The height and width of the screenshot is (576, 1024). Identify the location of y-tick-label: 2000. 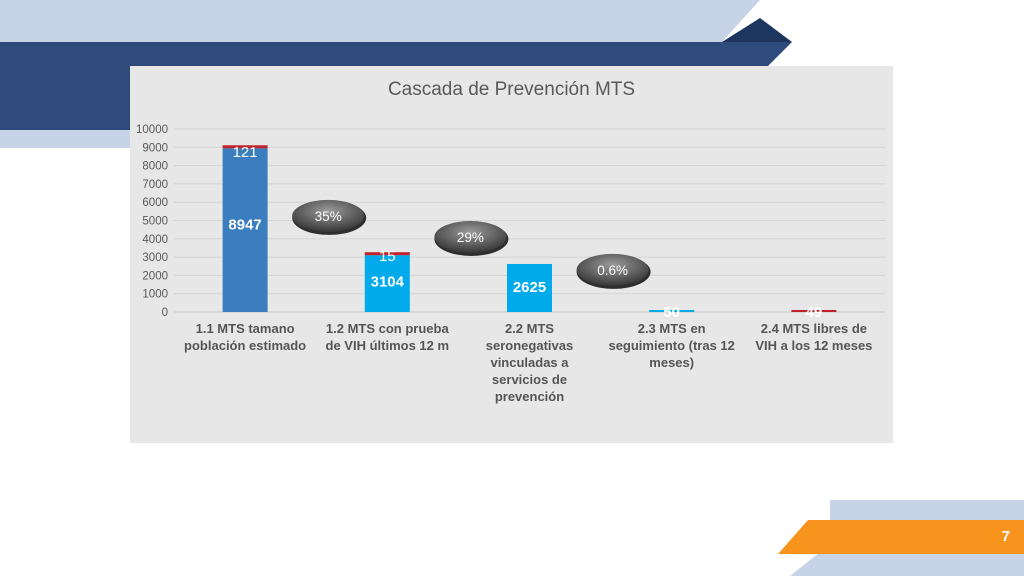
(155, 276).